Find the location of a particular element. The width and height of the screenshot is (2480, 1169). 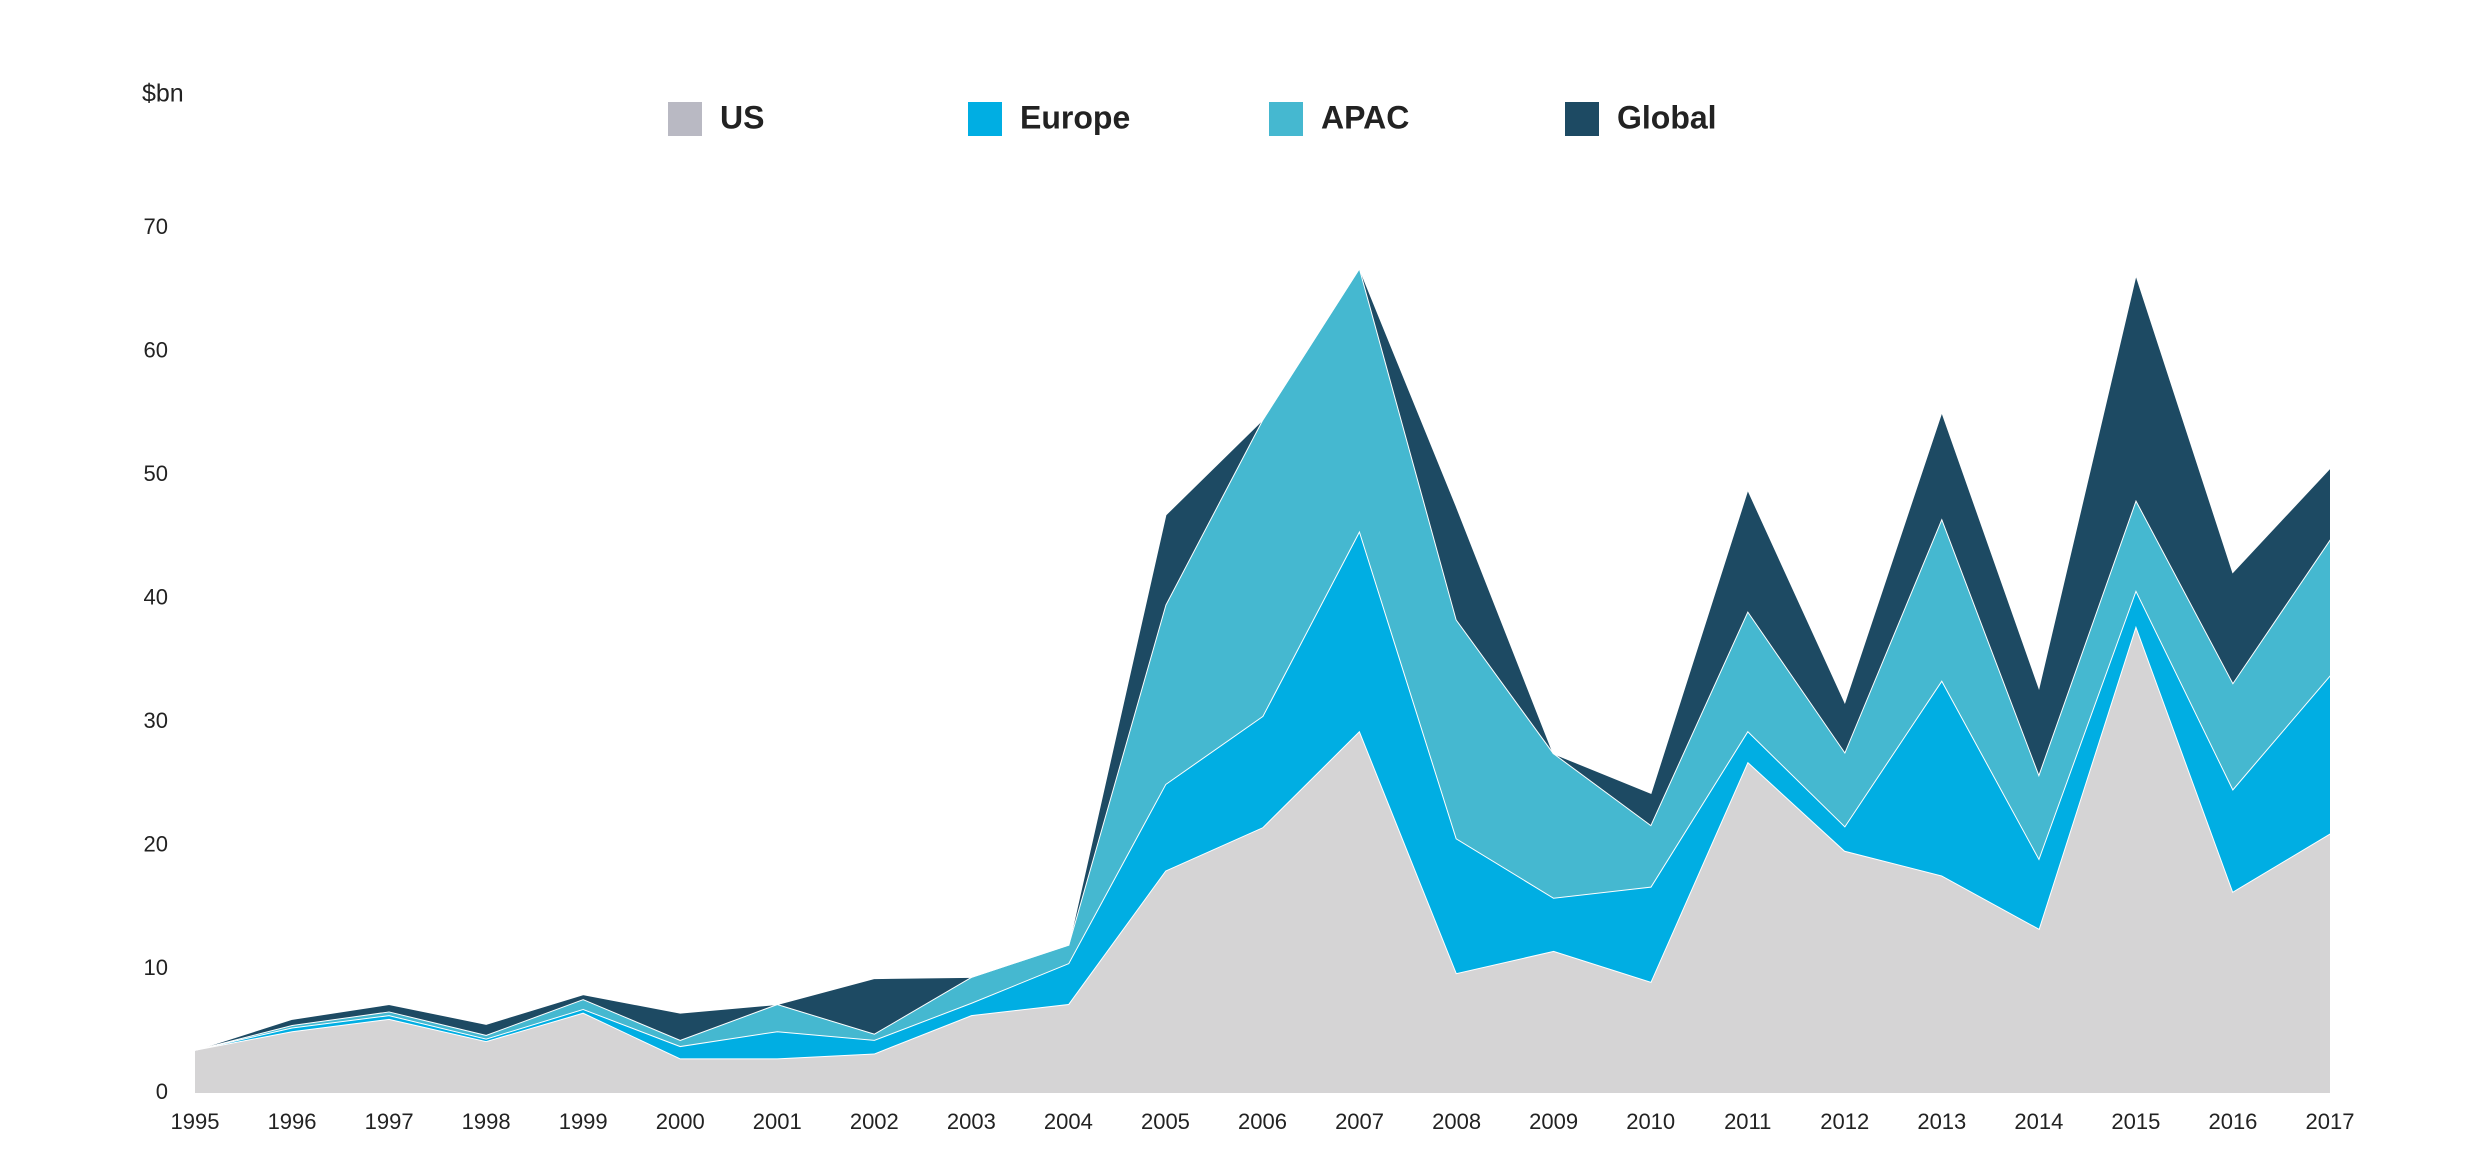

y-axis-label: $bn is located at coordinates (163, 94).